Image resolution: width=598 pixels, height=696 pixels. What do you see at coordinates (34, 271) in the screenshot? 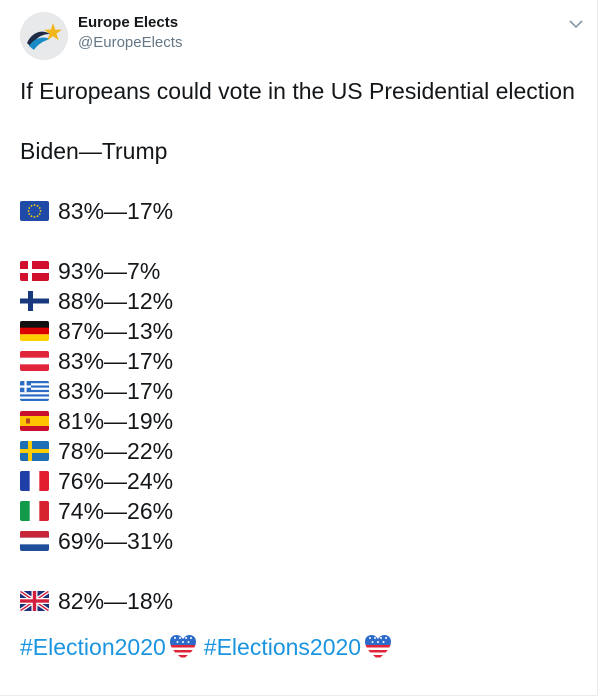
I see `denmark-flag-icon` at bounding box center [34, 271].